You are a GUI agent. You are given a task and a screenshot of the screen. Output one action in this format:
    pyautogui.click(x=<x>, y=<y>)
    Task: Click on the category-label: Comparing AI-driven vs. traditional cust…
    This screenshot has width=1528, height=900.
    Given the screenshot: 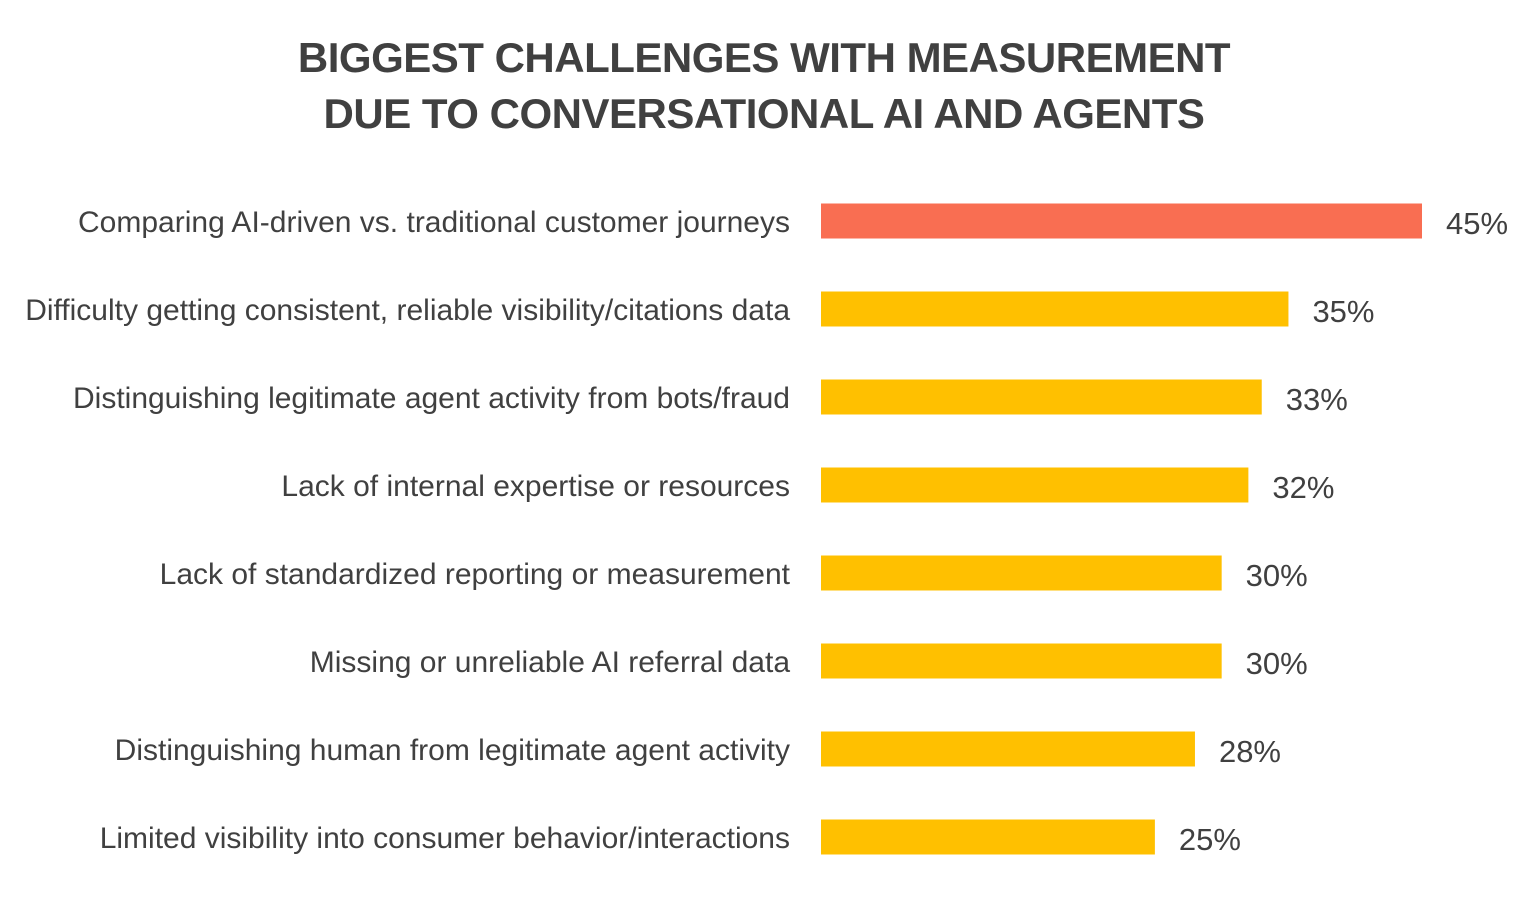 What is the action you would take?
    pyautogui.click(x=434, y=222)
    